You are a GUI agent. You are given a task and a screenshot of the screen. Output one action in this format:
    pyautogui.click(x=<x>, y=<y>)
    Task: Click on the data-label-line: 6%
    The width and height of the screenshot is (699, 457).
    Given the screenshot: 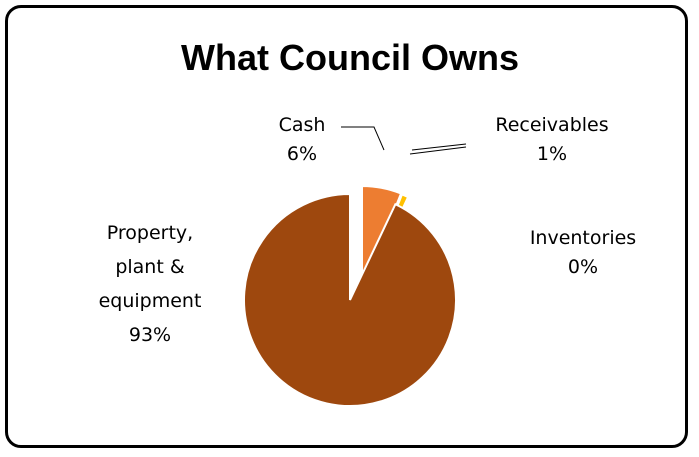 What is the action you would take?
    pyautogui.click(x=302, y=154)
    